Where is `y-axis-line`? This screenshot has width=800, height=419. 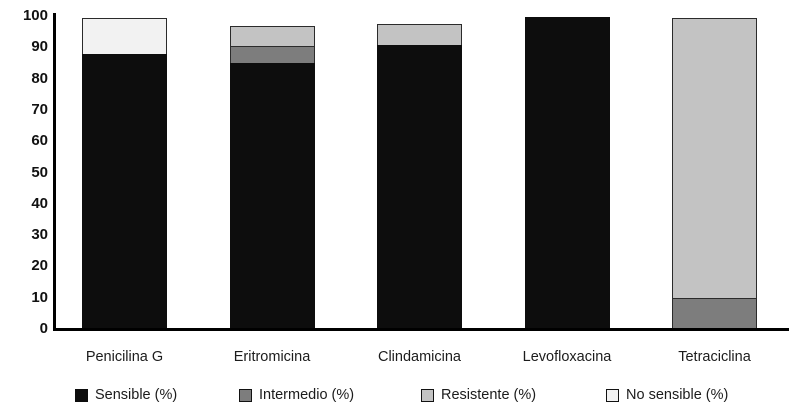 y-axis-line is located at coordinates (54, 172).